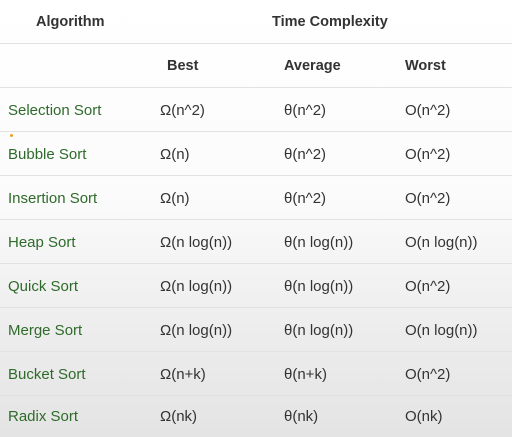 The height and width of the screenshot is (437, 512). Describe the element at coordinates (47, 154) in the screenshot. I see `algorithm-name: Bubble Sort` at that location.